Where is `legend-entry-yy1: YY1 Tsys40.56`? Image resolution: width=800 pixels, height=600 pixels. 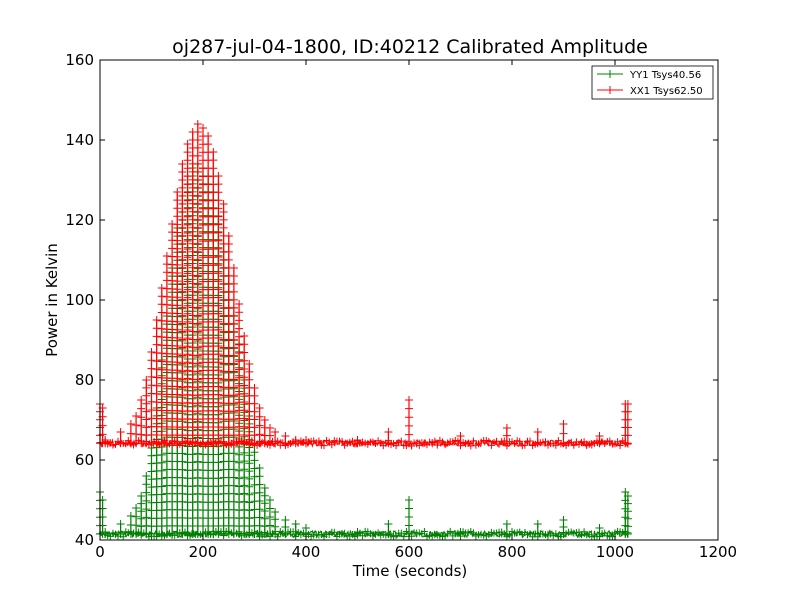
legend-entry-yy1: YY1 Tsys40.56 is located at coordinates (649, 75).